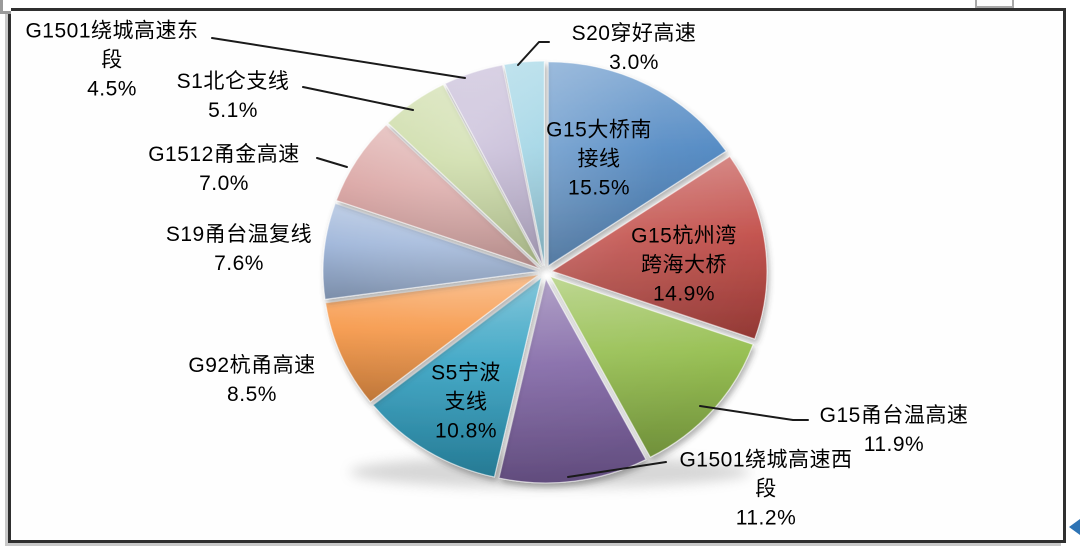  Describe the element at coordinates (5, 7) in the screenshot. I see `selection-handle-fragment` at that location.